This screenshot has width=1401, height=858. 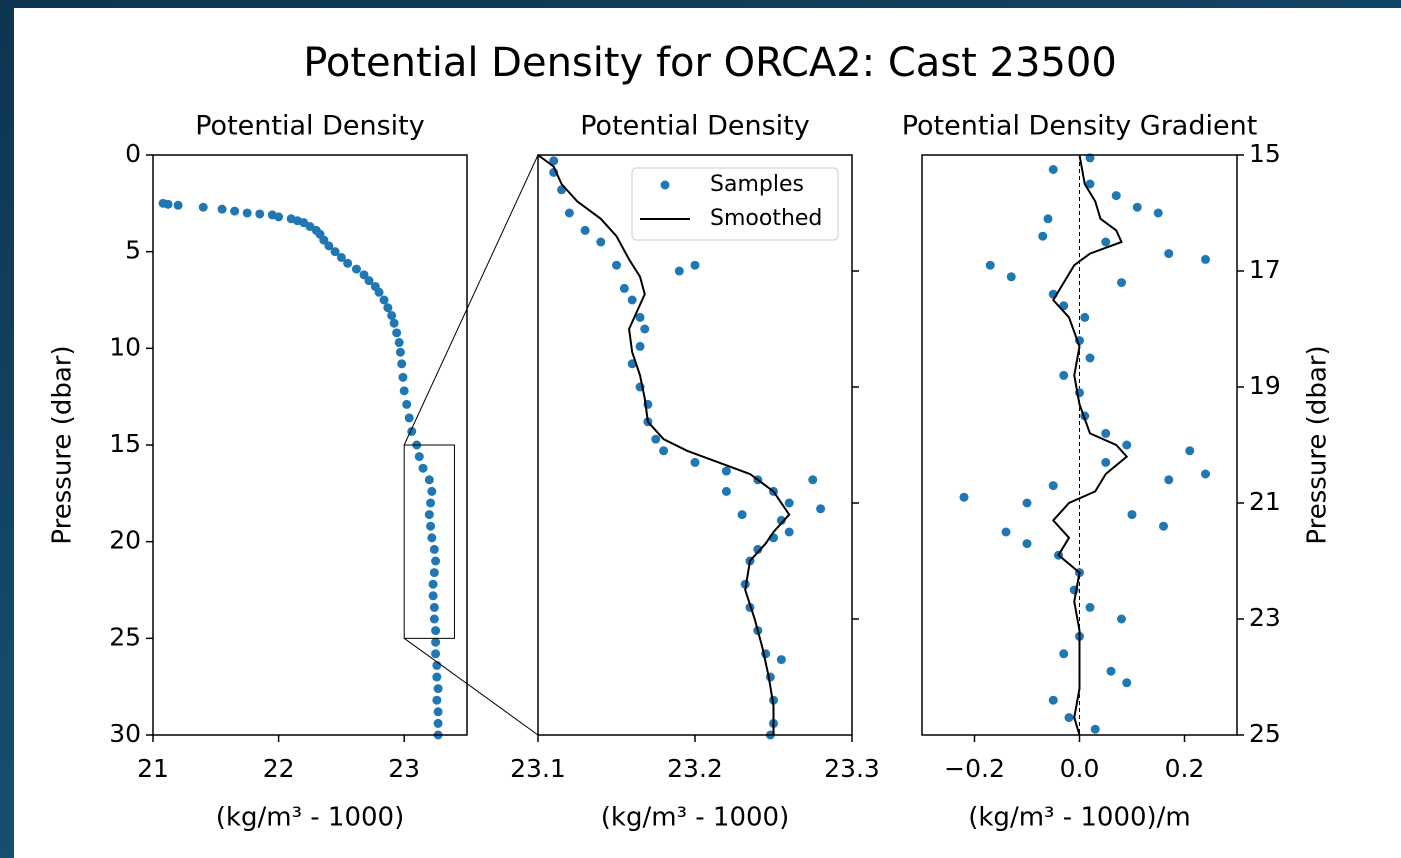 I want to click on y-tick-label: 25, so click(x=1265, y=733).